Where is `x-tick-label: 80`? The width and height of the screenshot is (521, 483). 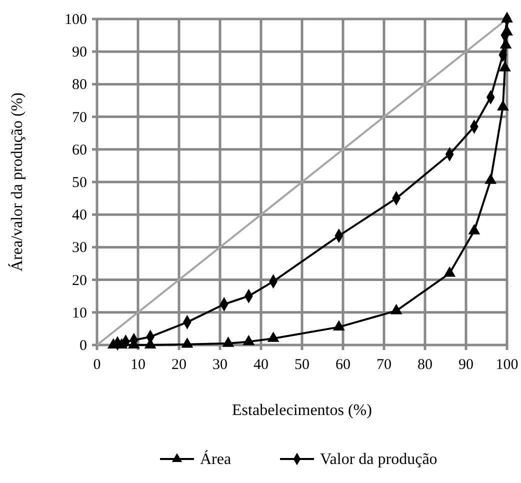
x-tick-label: 80 is located at coordinates (425, 365).